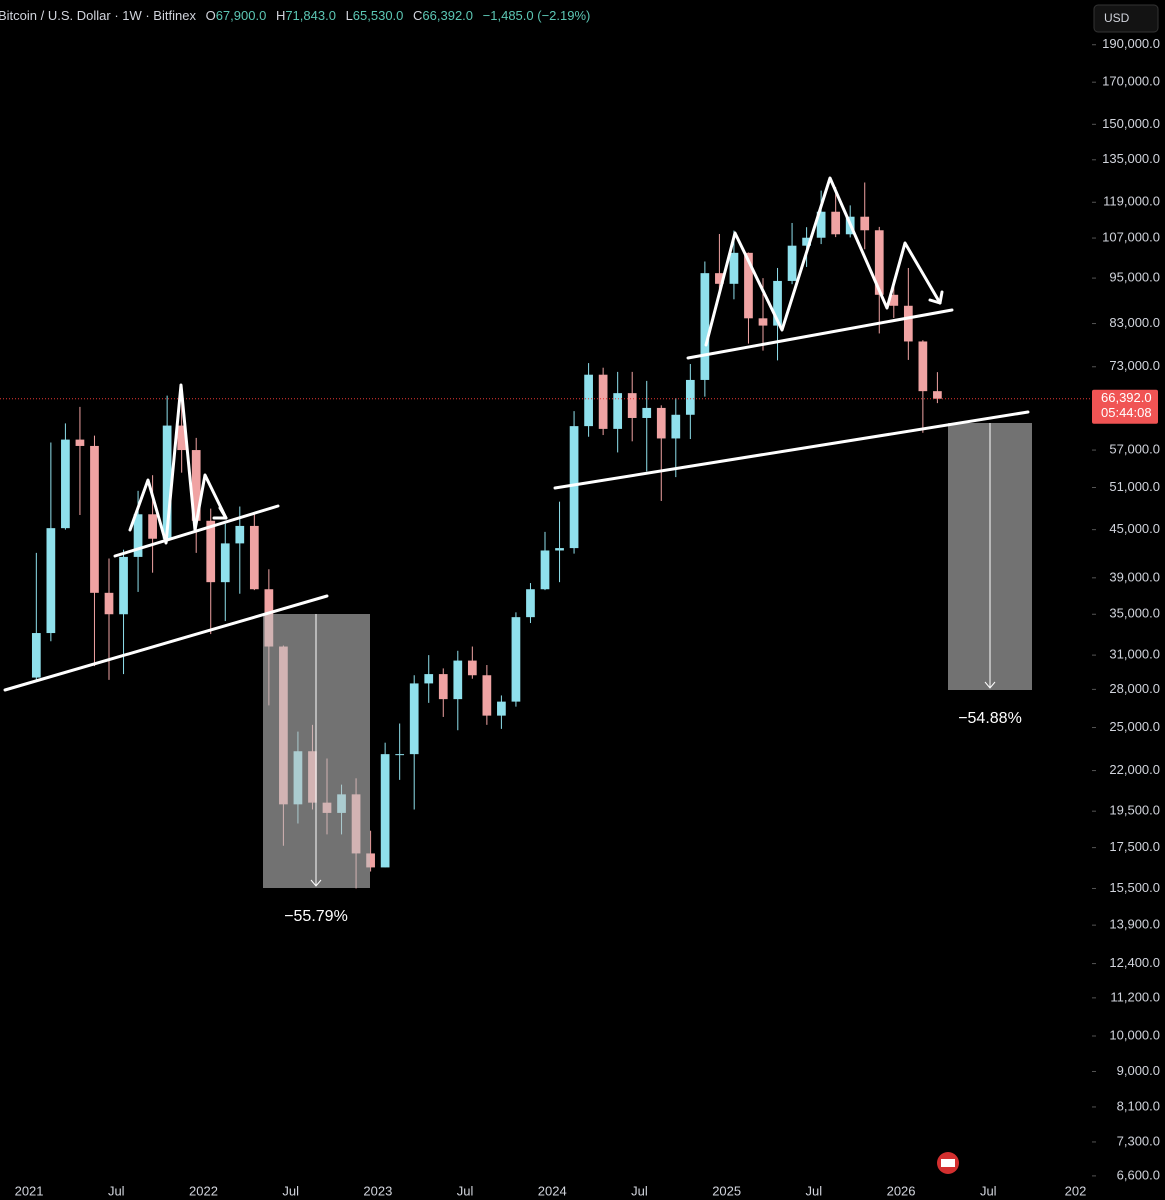 This screenshot has width=1165, height=1200. Describe the element at coordinates (1076, 1190) in the screenshot. I see `x-tick-label: 202` at that location.